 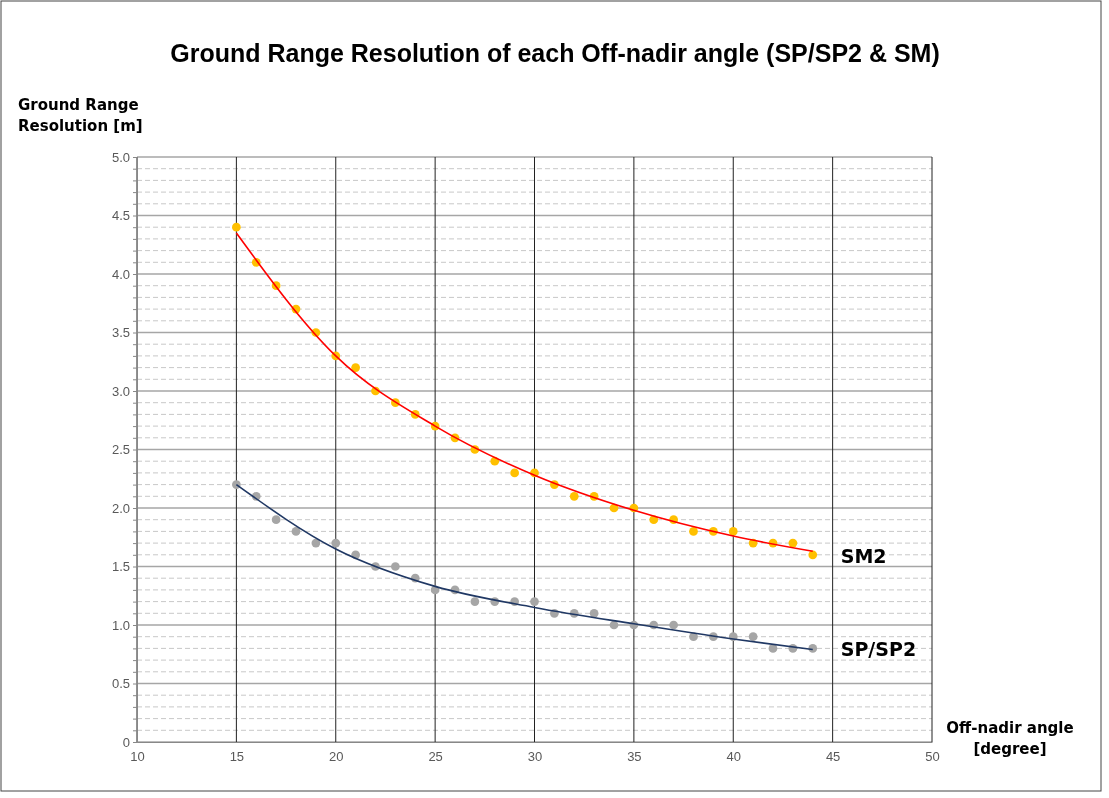 What do you see at coordinates (863, 555) in the screenshot?
I see `series-label: SM2` at bounding box center [863, 555].